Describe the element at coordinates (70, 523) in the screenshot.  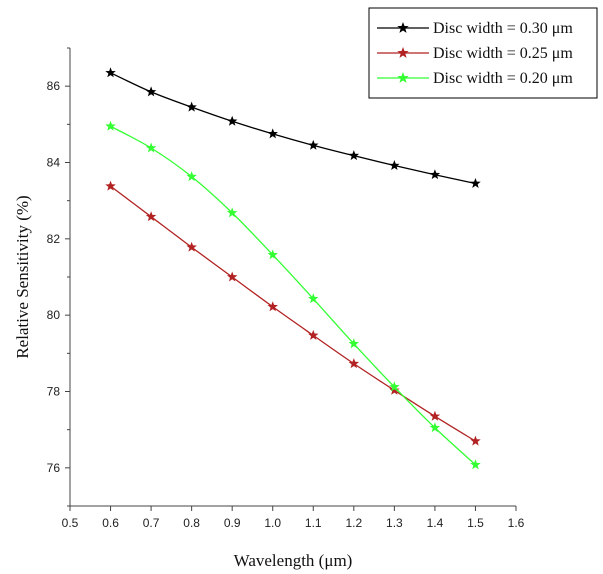
I see `x-tick-label: 0.5` at that location.